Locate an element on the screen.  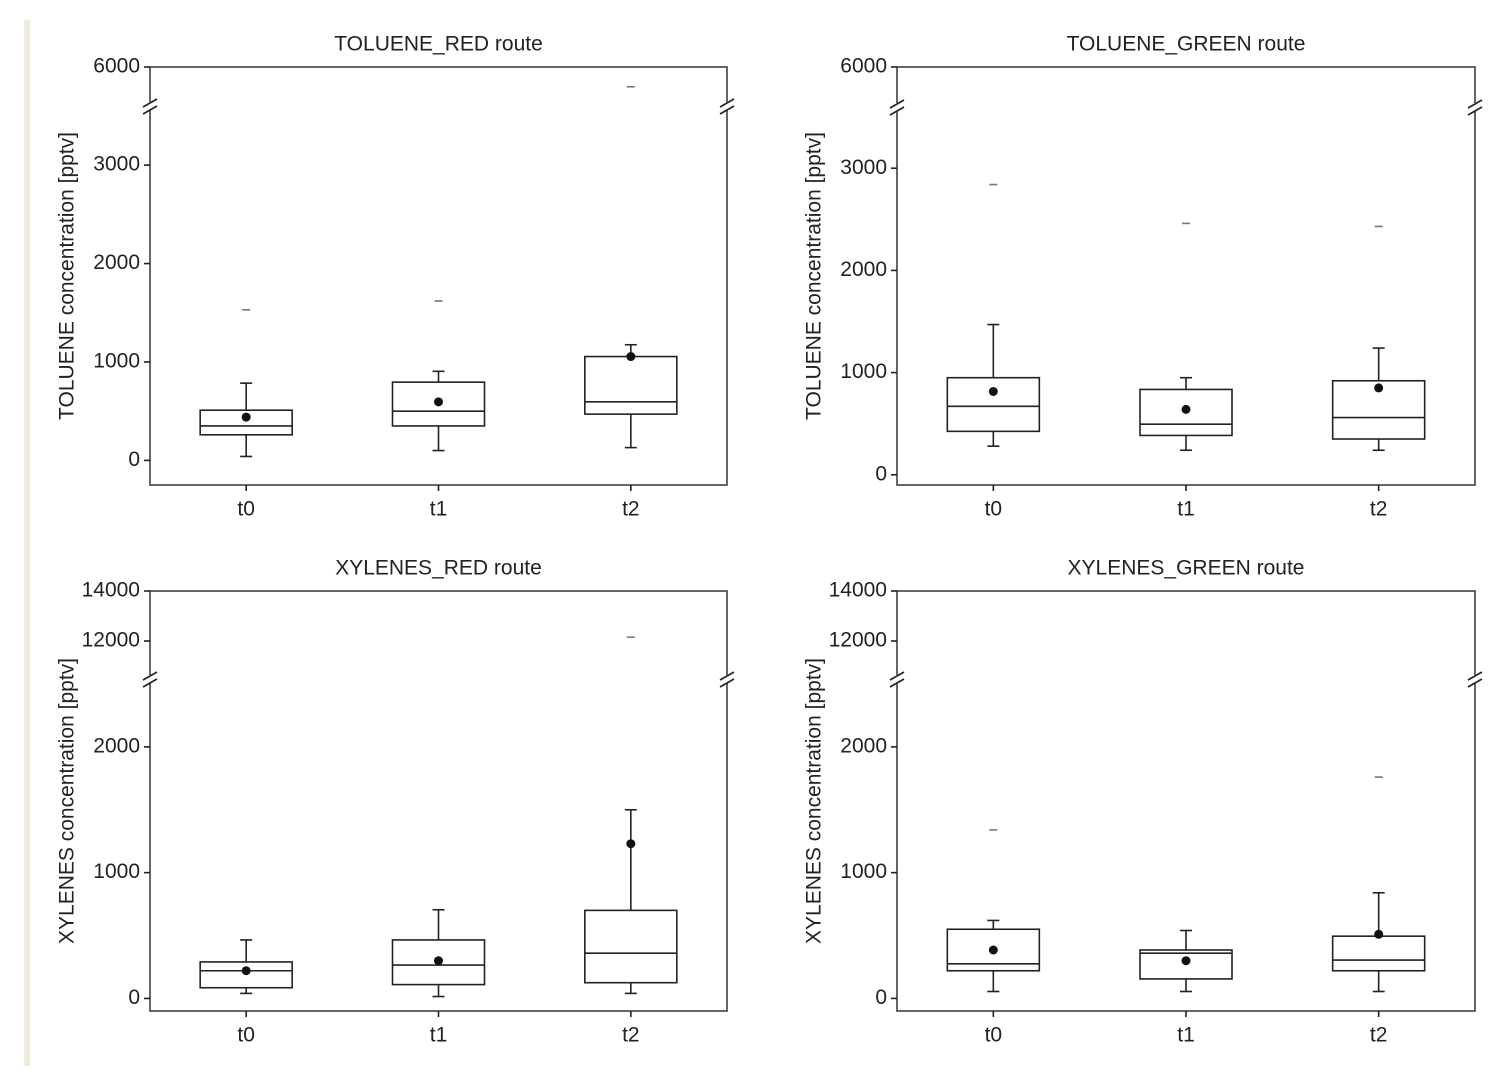
chart-title: TOLUENE_RED route is located at coordinates (438, 44).